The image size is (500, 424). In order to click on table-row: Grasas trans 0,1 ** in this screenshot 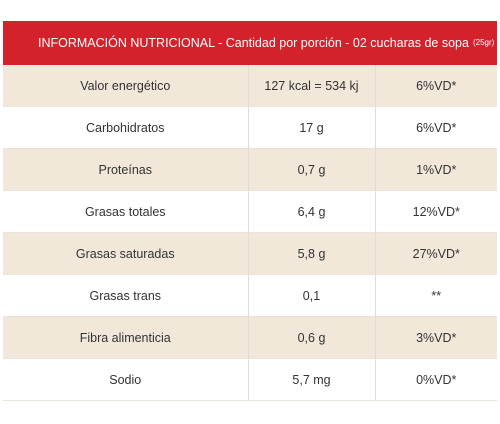, I will do `click(250, 295)`.